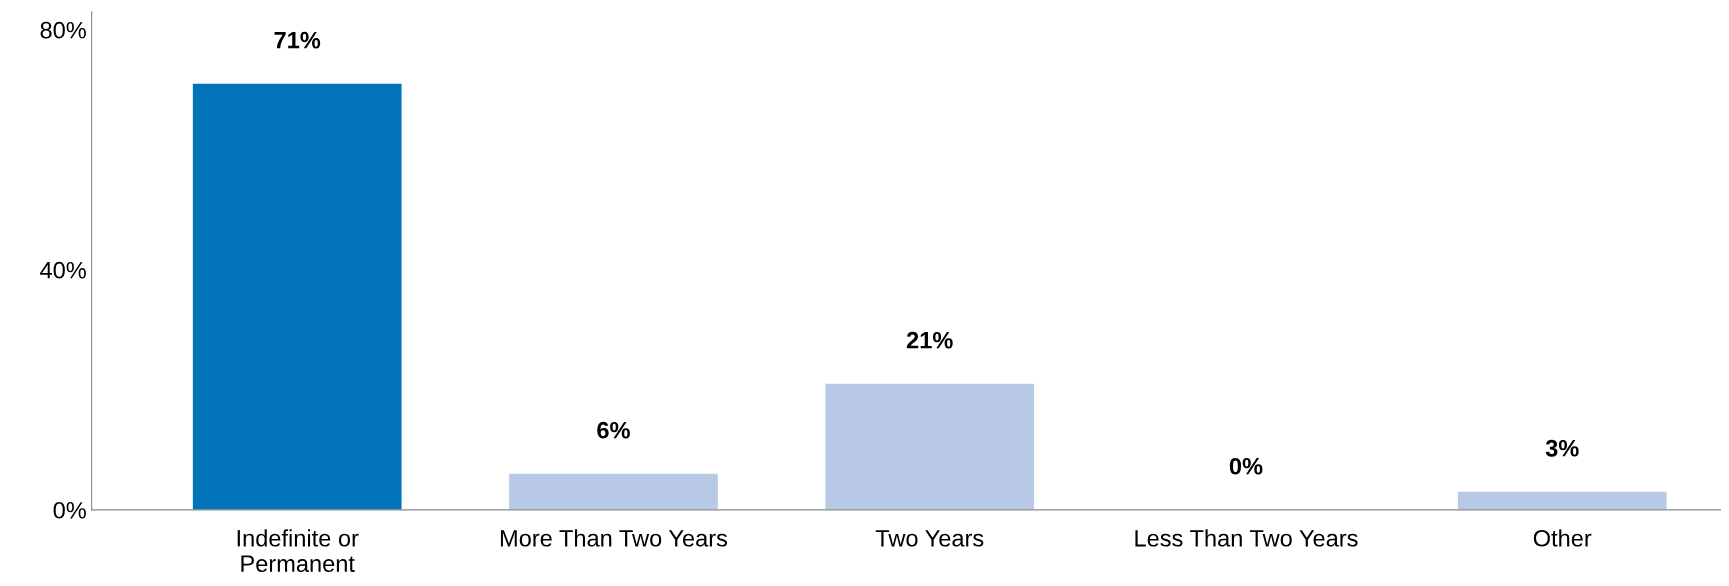 The width and height of the screenshot is (1729, 586). What do you see at coordinates (929, 340) in the screenshot?
I see `data-label: 21%` at bounding box center [929, 340].